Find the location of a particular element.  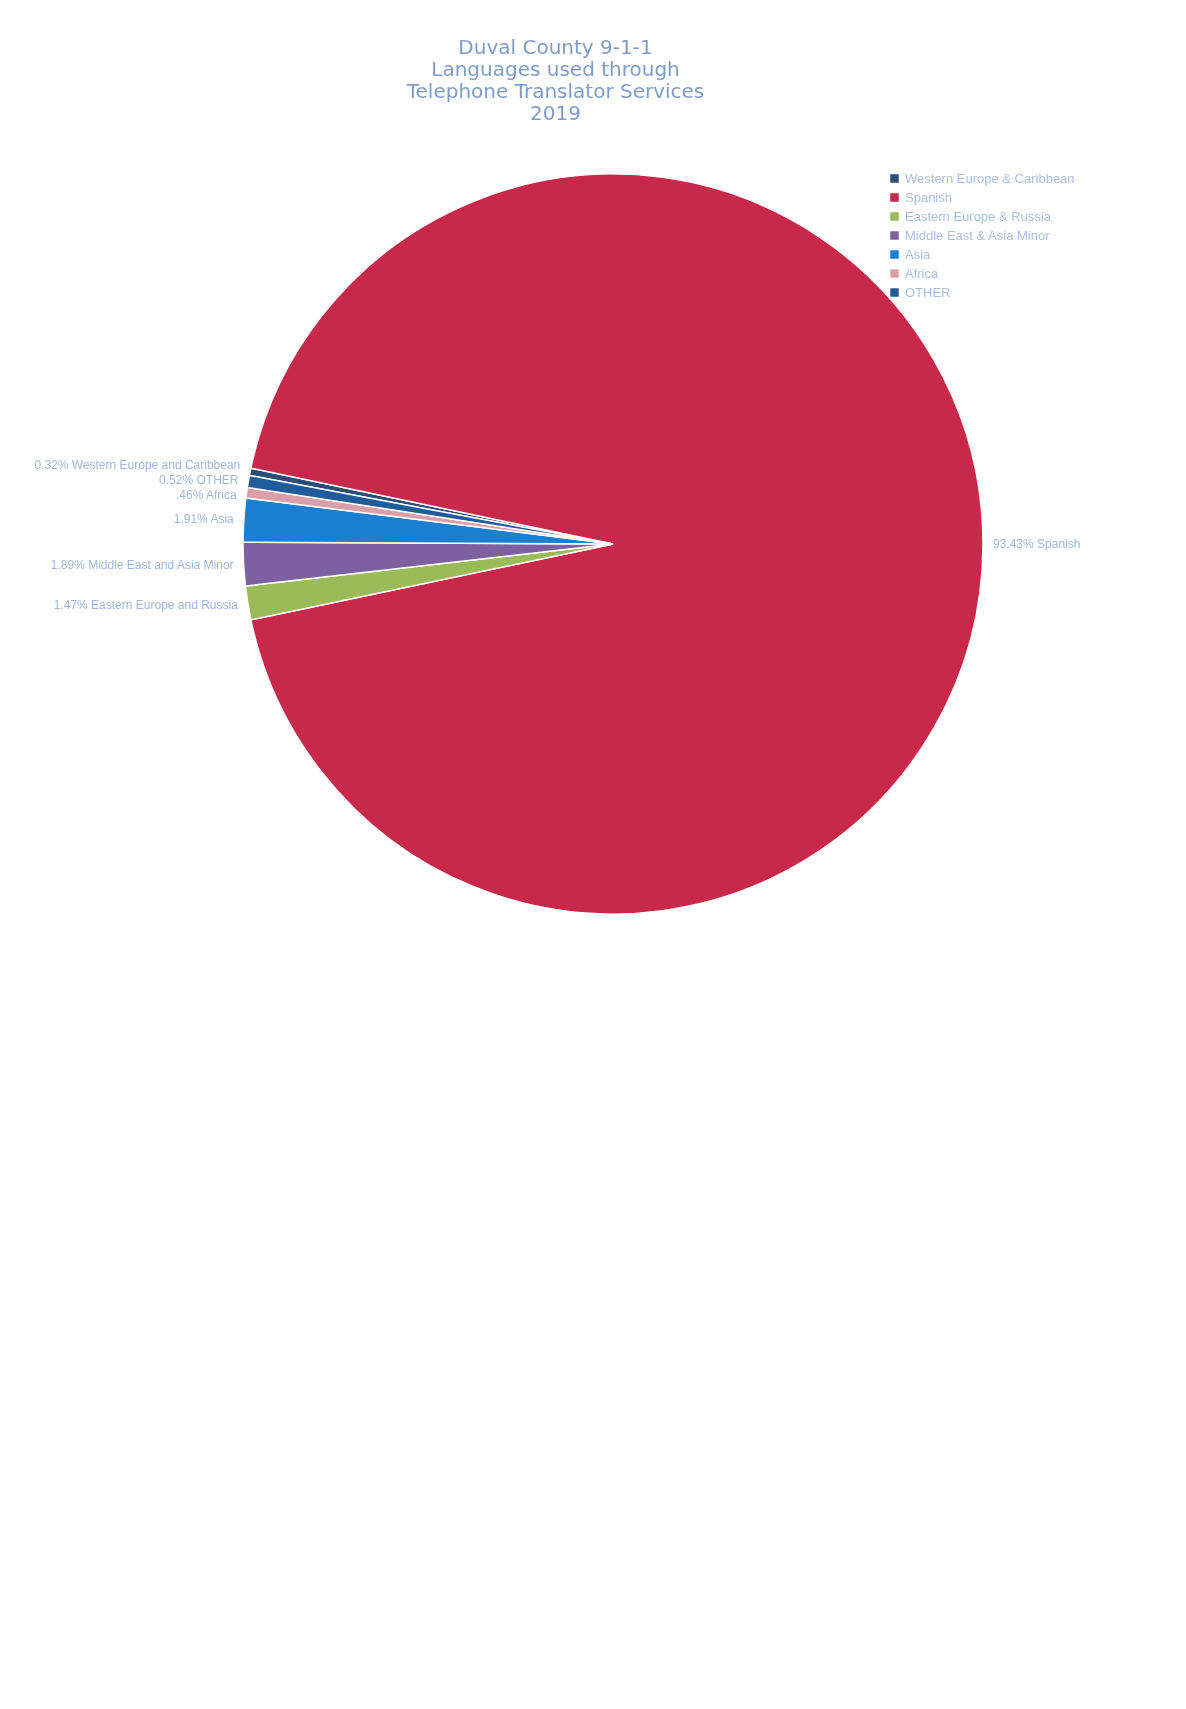

legend-label: Africa is located at coordinates (922, 273).